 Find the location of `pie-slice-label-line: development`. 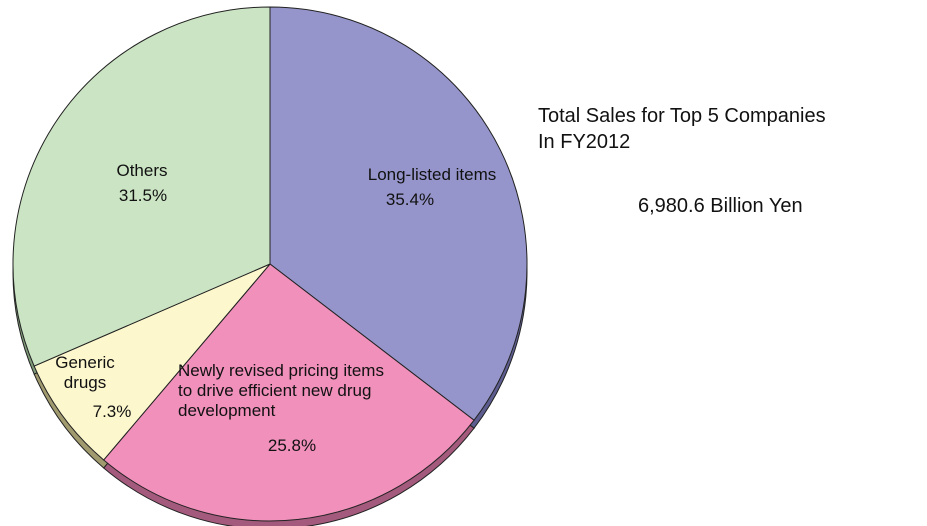

pie-slice-label-line: development is located at coordinates (227, 410).